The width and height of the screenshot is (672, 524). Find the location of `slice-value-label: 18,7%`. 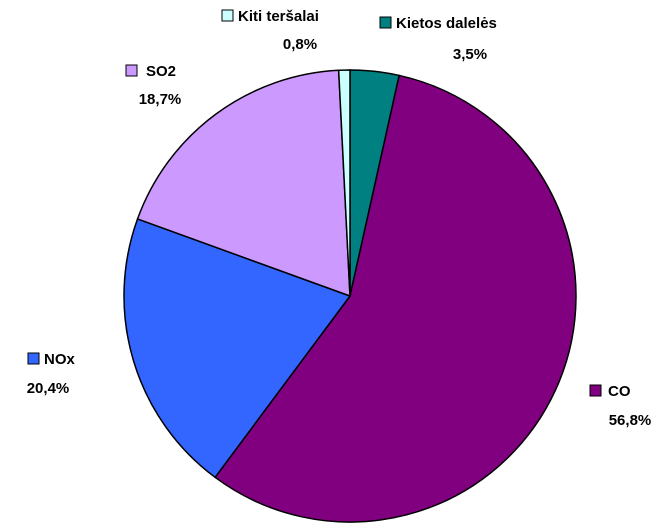

slice-value-label: 18,7% is located at coordinates (160, 99).